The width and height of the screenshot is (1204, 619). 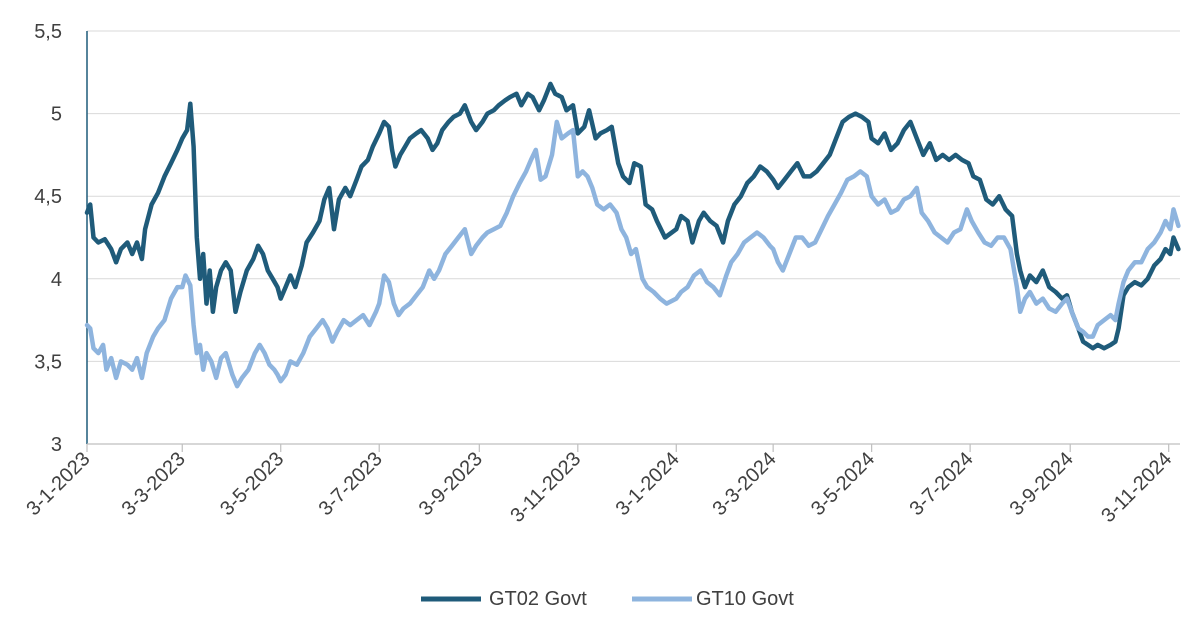 What do you see at coordinates (843, 484) in the screenshot?
I see `x-tick-label: 3-5-2024` at bounding box center [843, 484].